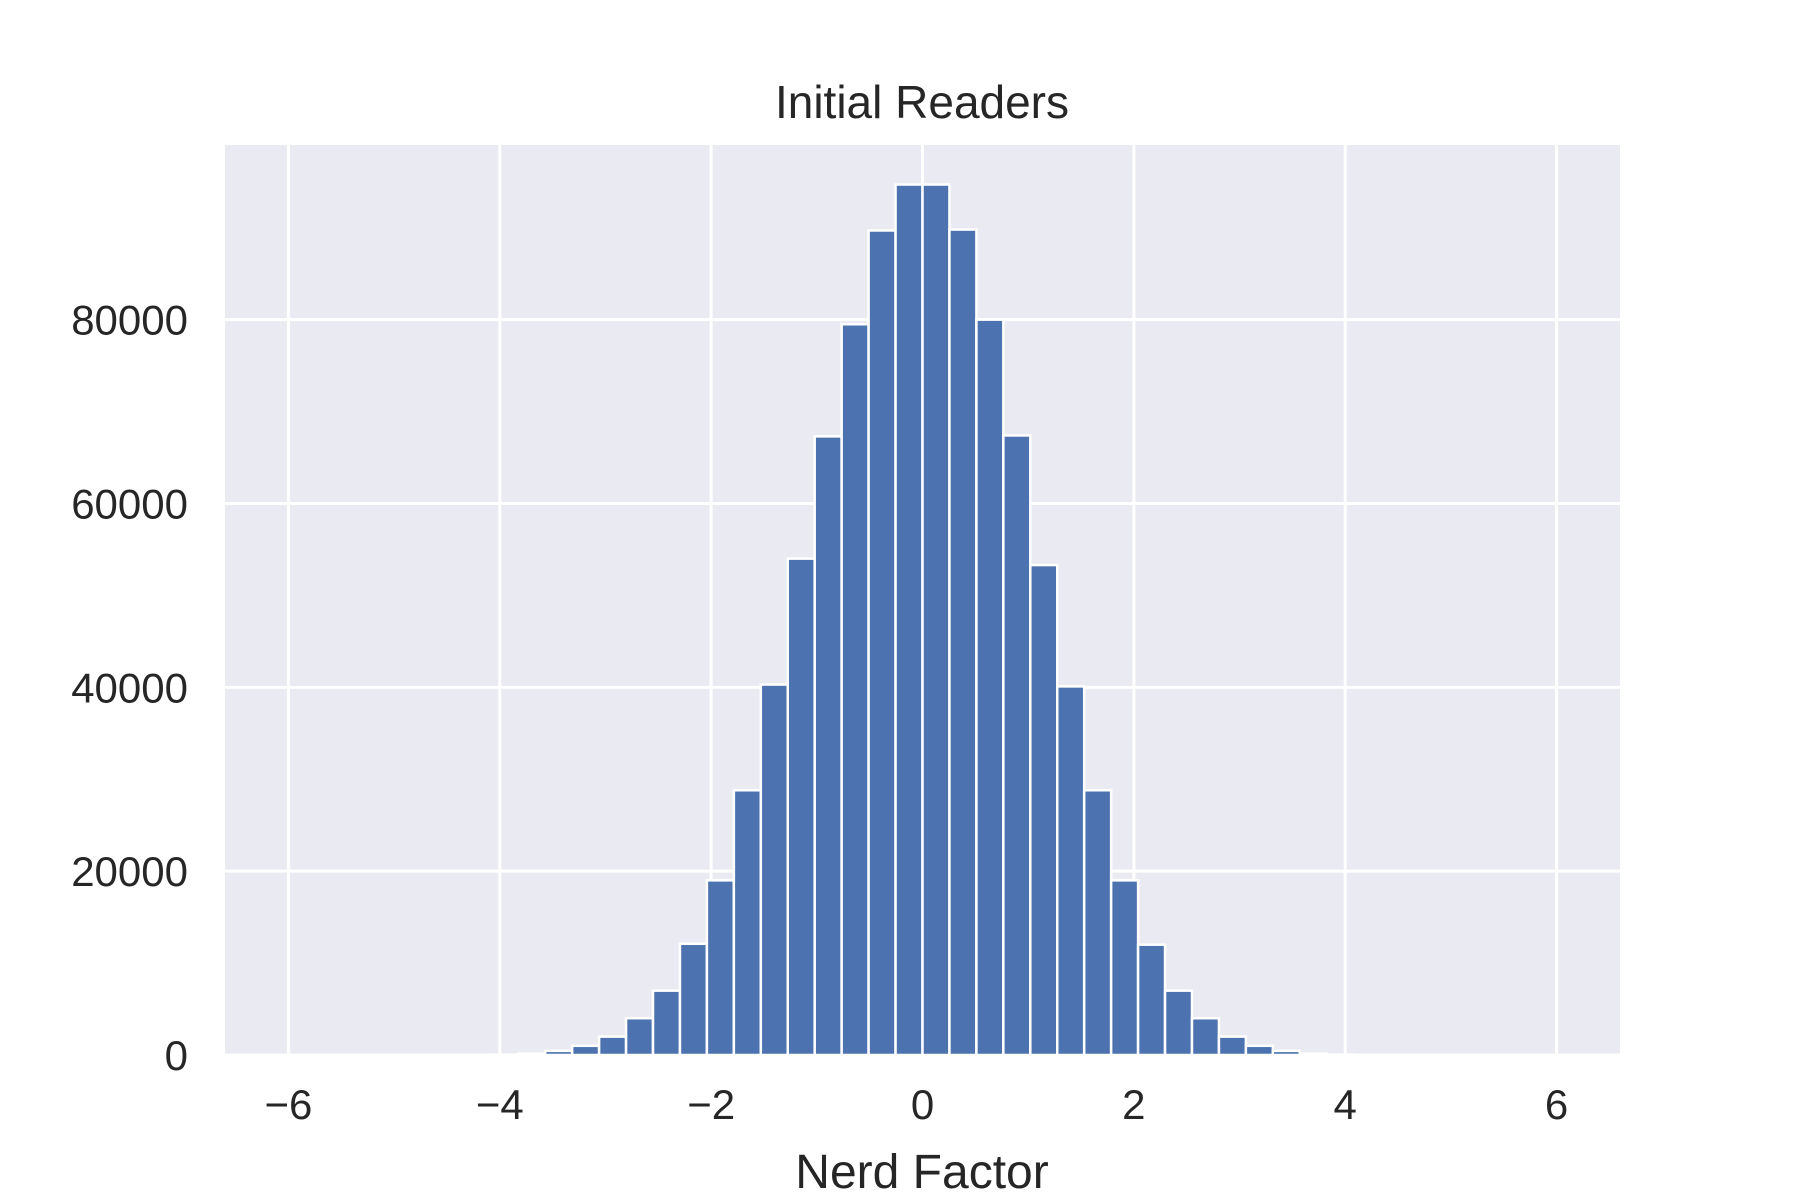 Image resolution: width=1800 pixels, height=1200 pixels. Describe the element at coordinates (922, 102) in the screenshot. I see `chart-title: Initial Readers` at that location.